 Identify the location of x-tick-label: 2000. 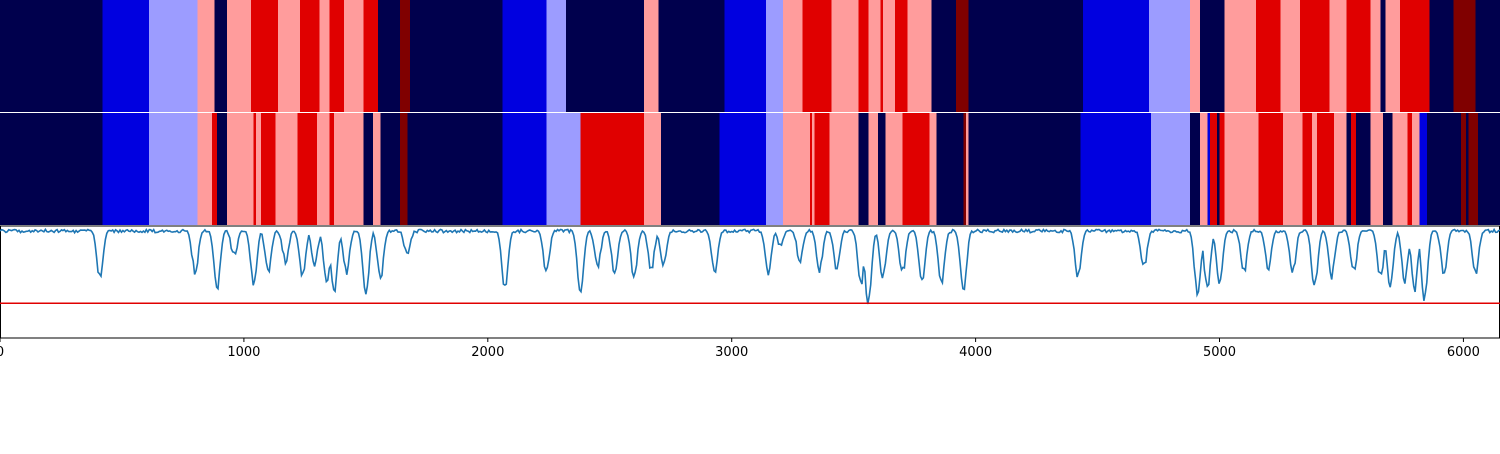
(487, 352).